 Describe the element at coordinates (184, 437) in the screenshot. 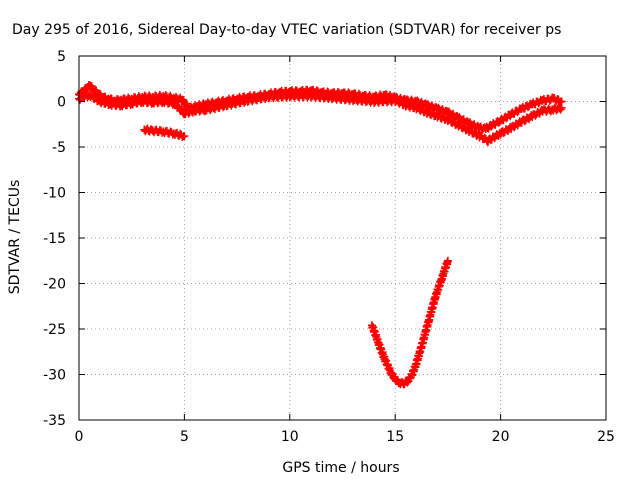

I see `x-tick-label: 5` at that location.